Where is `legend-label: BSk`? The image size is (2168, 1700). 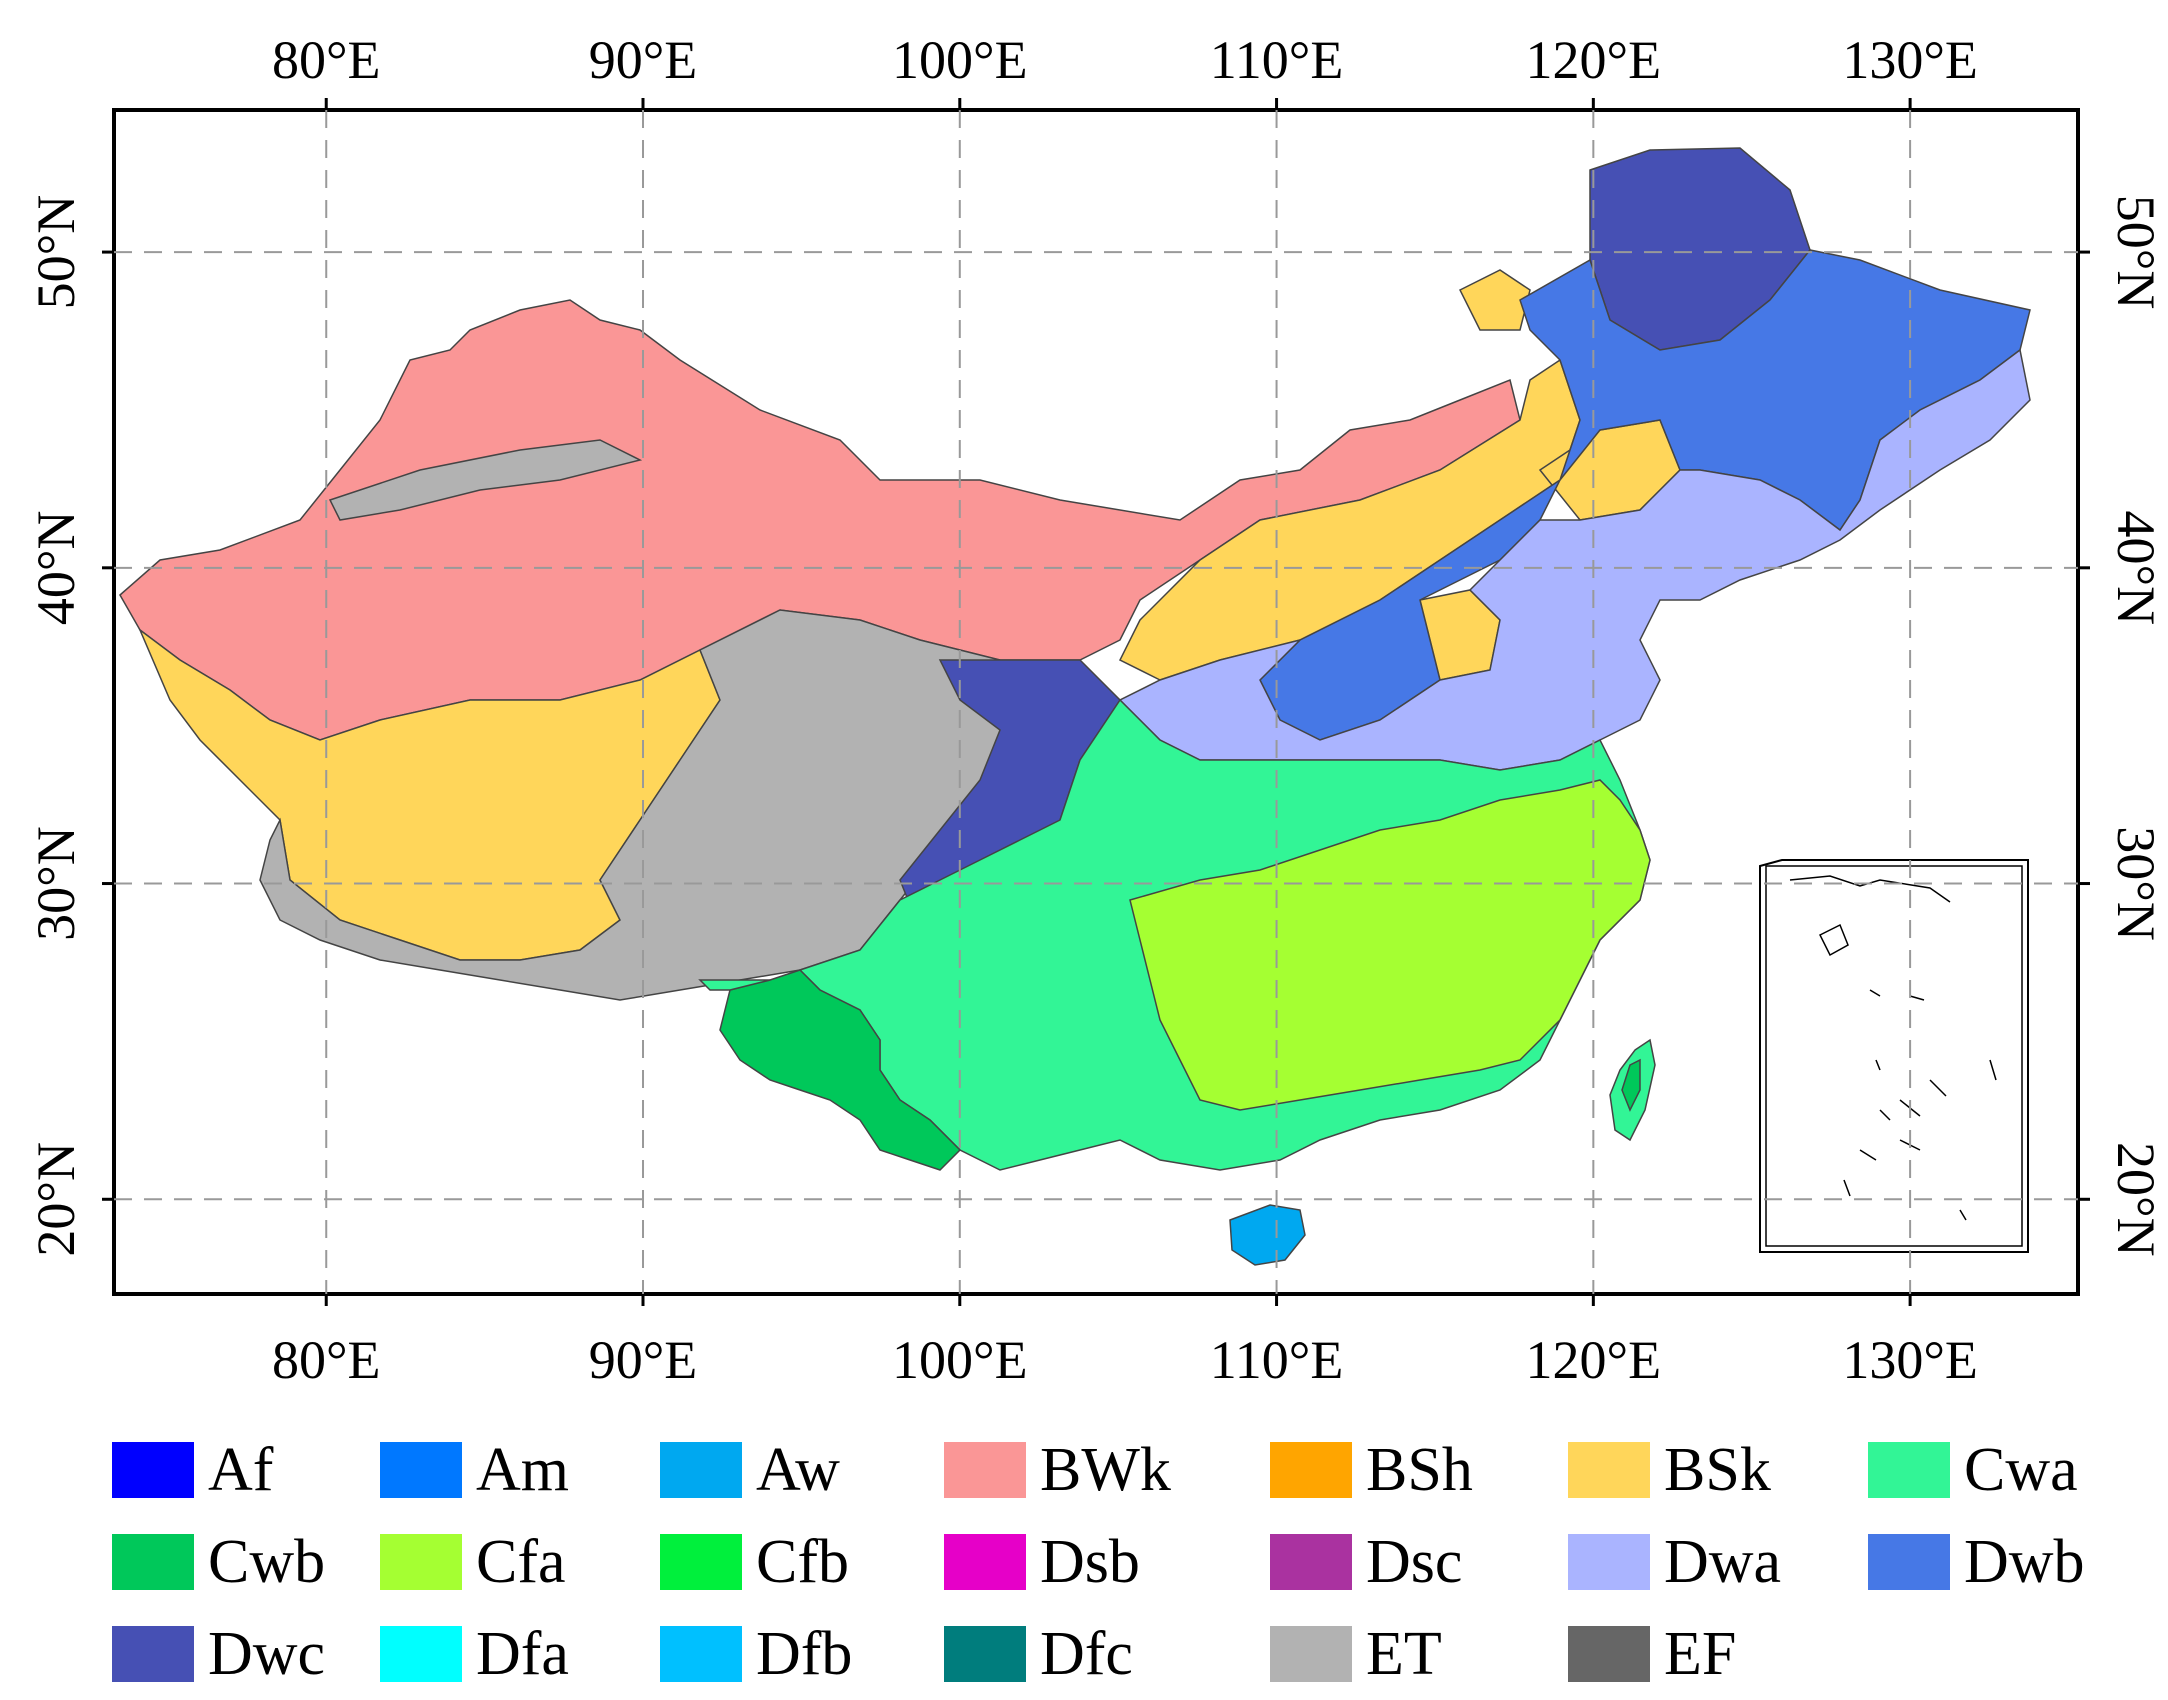
legend-label: BSk is located at coordinates (1717, 1470).